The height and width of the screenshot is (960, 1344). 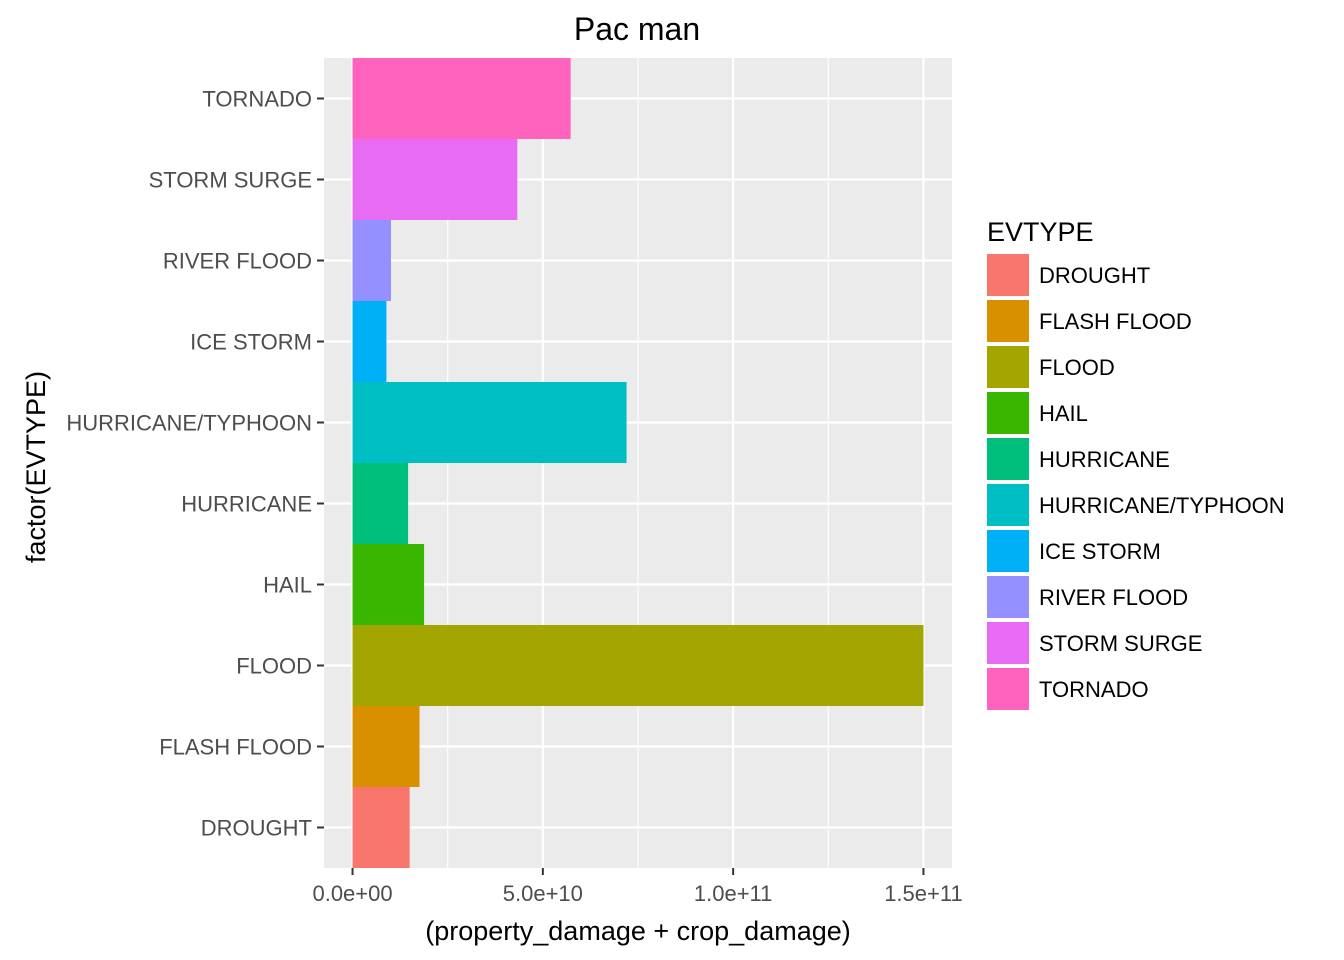 What do you see at coordinates (36, 467) in the screenshot?
I see `y-axis-title: factor(EVTYPE)` at bounding box center [36, 467].